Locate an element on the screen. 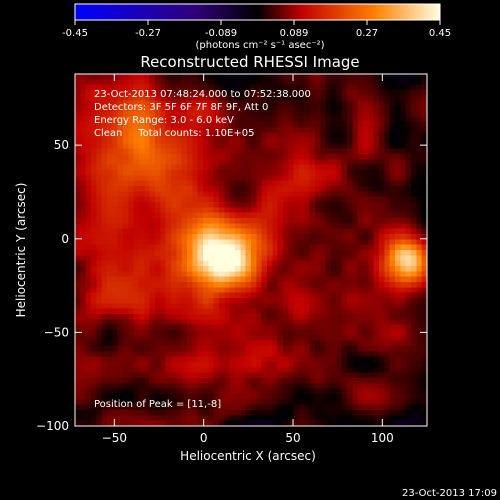 Image resolution: width=500 pixels, height=500 pixels. x-tick-label: 50 is located at coordinates (292, 438).